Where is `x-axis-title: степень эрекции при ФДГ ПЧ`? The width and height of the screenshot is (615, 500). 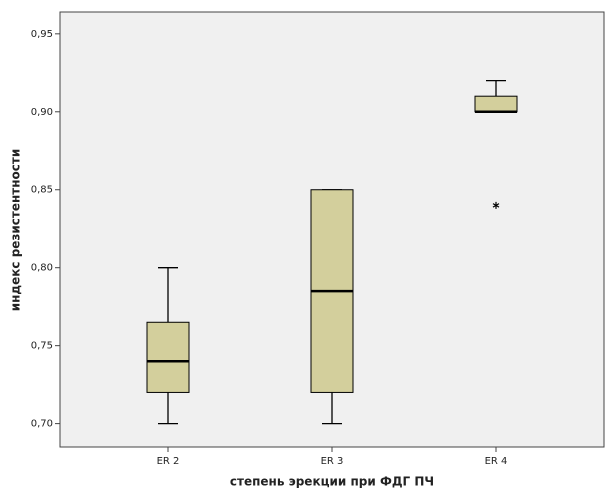 x-axis-title: степень эрекции при ФДГ ПЧ is located at coordinates (332, 482).